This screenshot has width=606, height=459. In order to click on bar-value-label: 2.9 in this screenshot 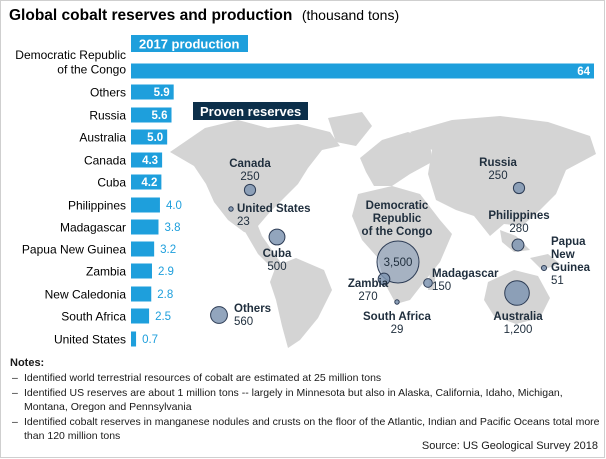, I will do `click(166, 272)`.